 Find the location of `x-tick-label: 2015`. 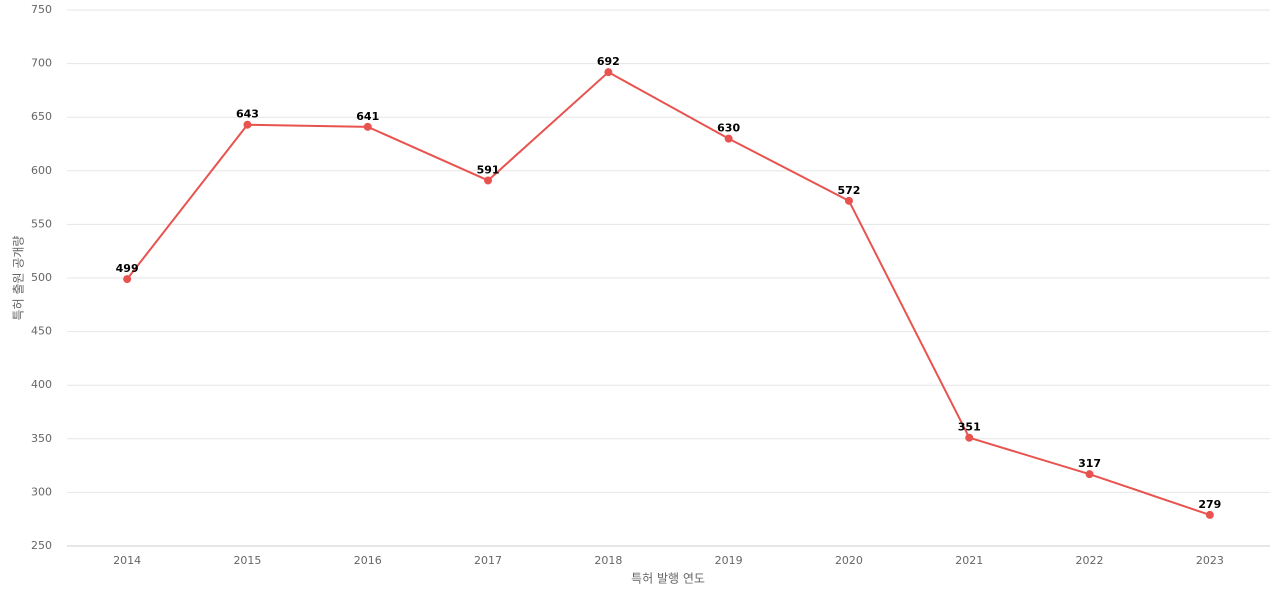

x-tick-label: 2015 is located at coordinates (247, 560).